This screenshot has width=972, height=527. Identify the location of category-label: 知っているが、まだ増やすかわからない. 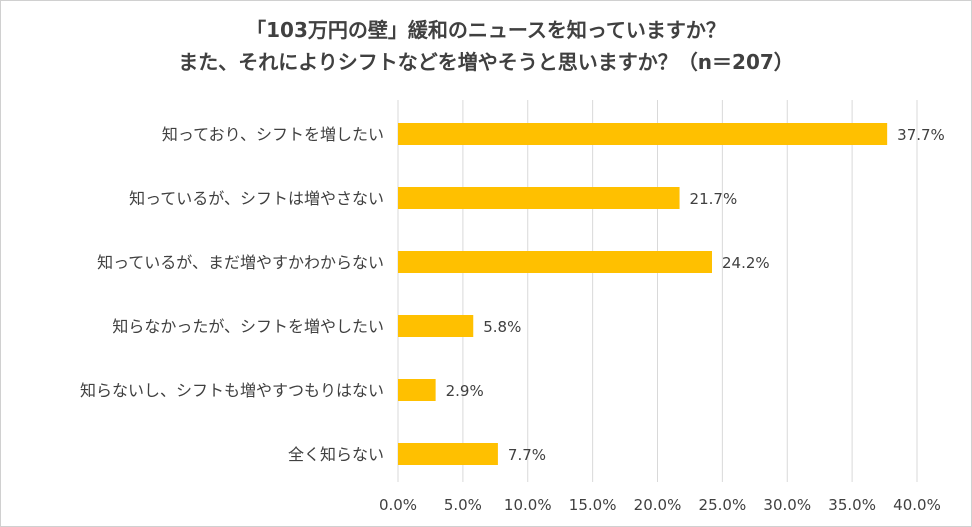
(240, 262).